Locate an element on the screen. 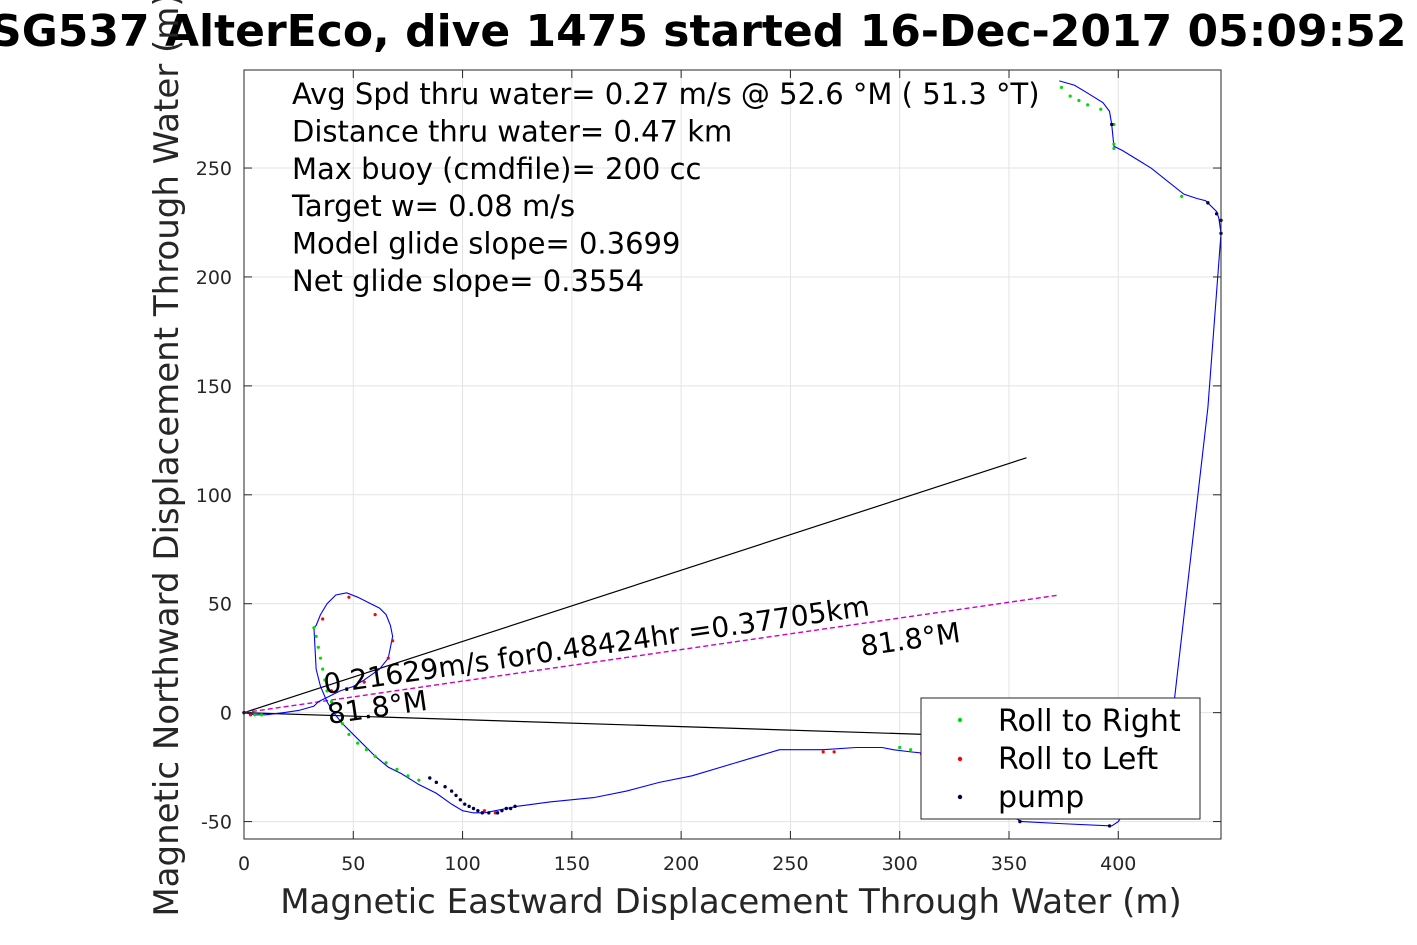 Image resolution: width=1417 pixels, height=945 pixels. y-tick-label: 250 is located at coordinates (214, 169).